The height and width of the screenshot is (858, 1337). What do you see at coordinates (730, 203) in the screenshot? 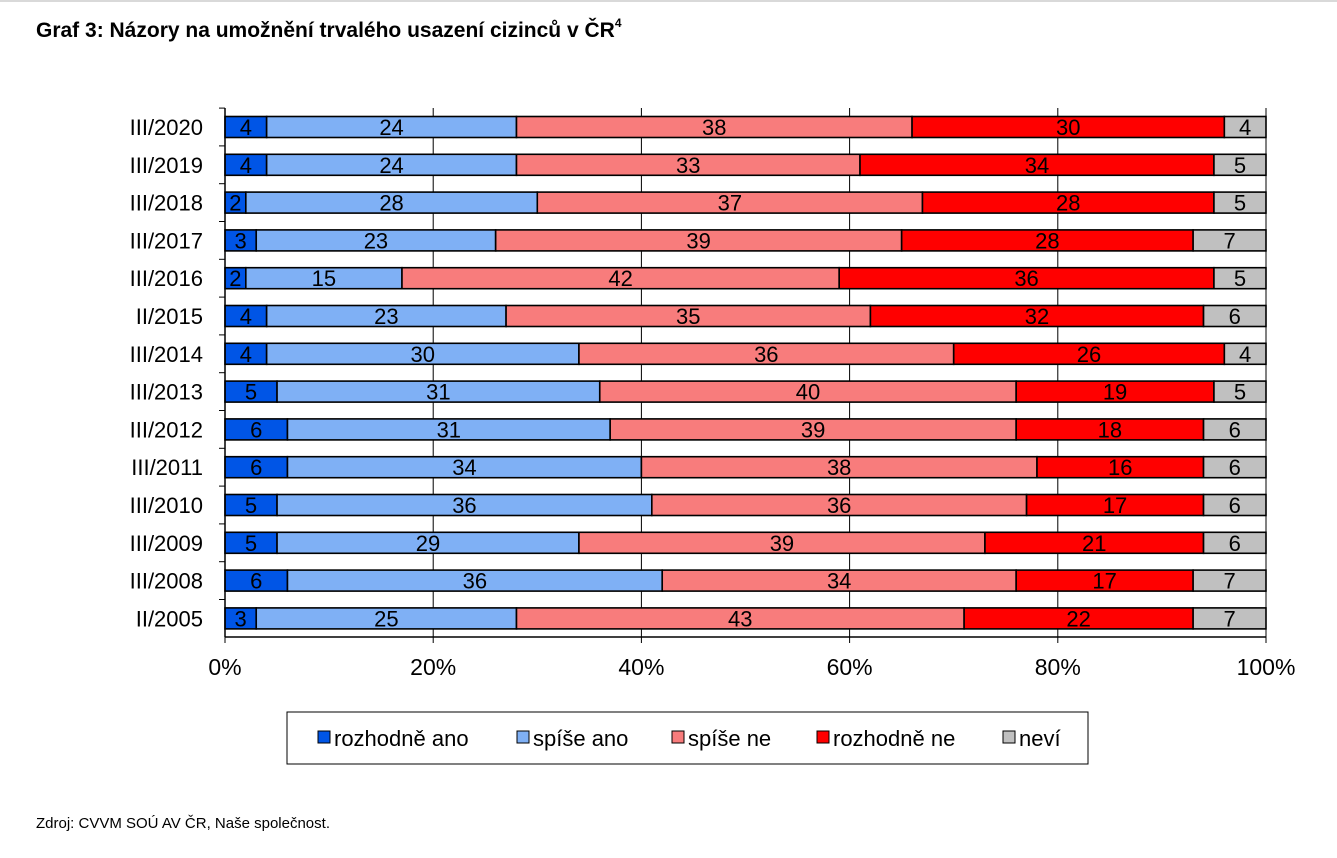
I see `data-label: 37` at bounding box center [730, 203].